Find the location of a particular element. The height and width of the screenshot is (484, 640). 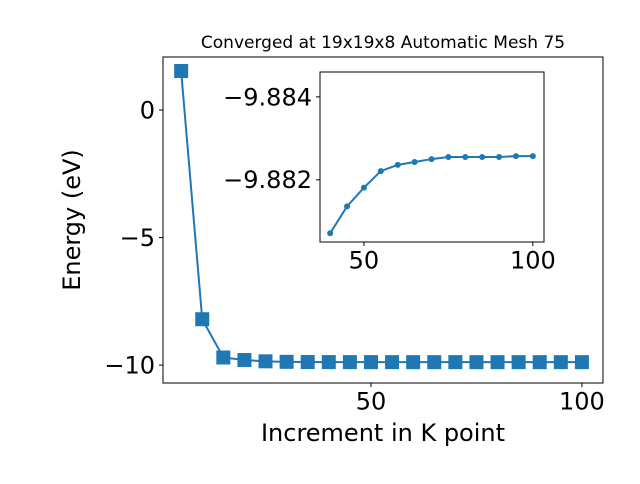

axes-frame is located at coordinates (432, 157).